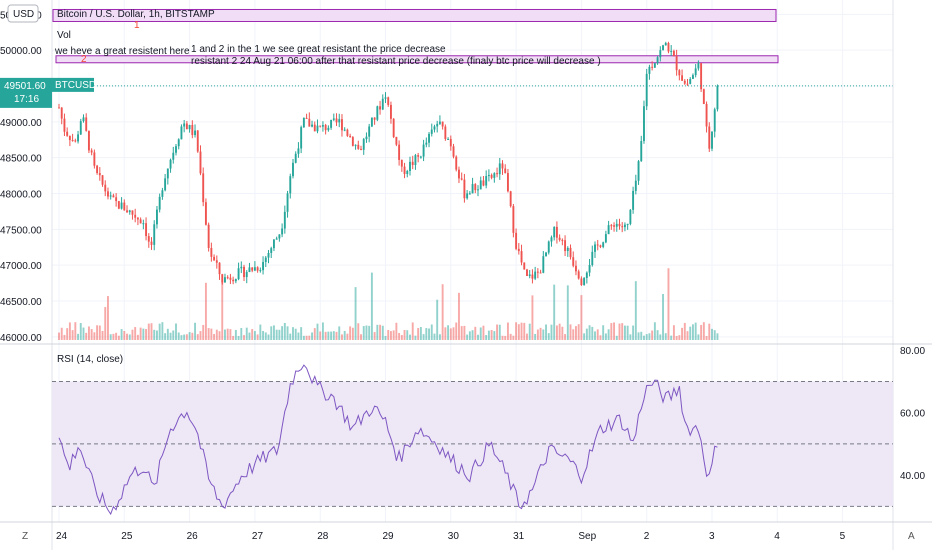 The height and width of the screenshot is (550, 932). I want to click on time-tick-label: 28, so click(323, 536).